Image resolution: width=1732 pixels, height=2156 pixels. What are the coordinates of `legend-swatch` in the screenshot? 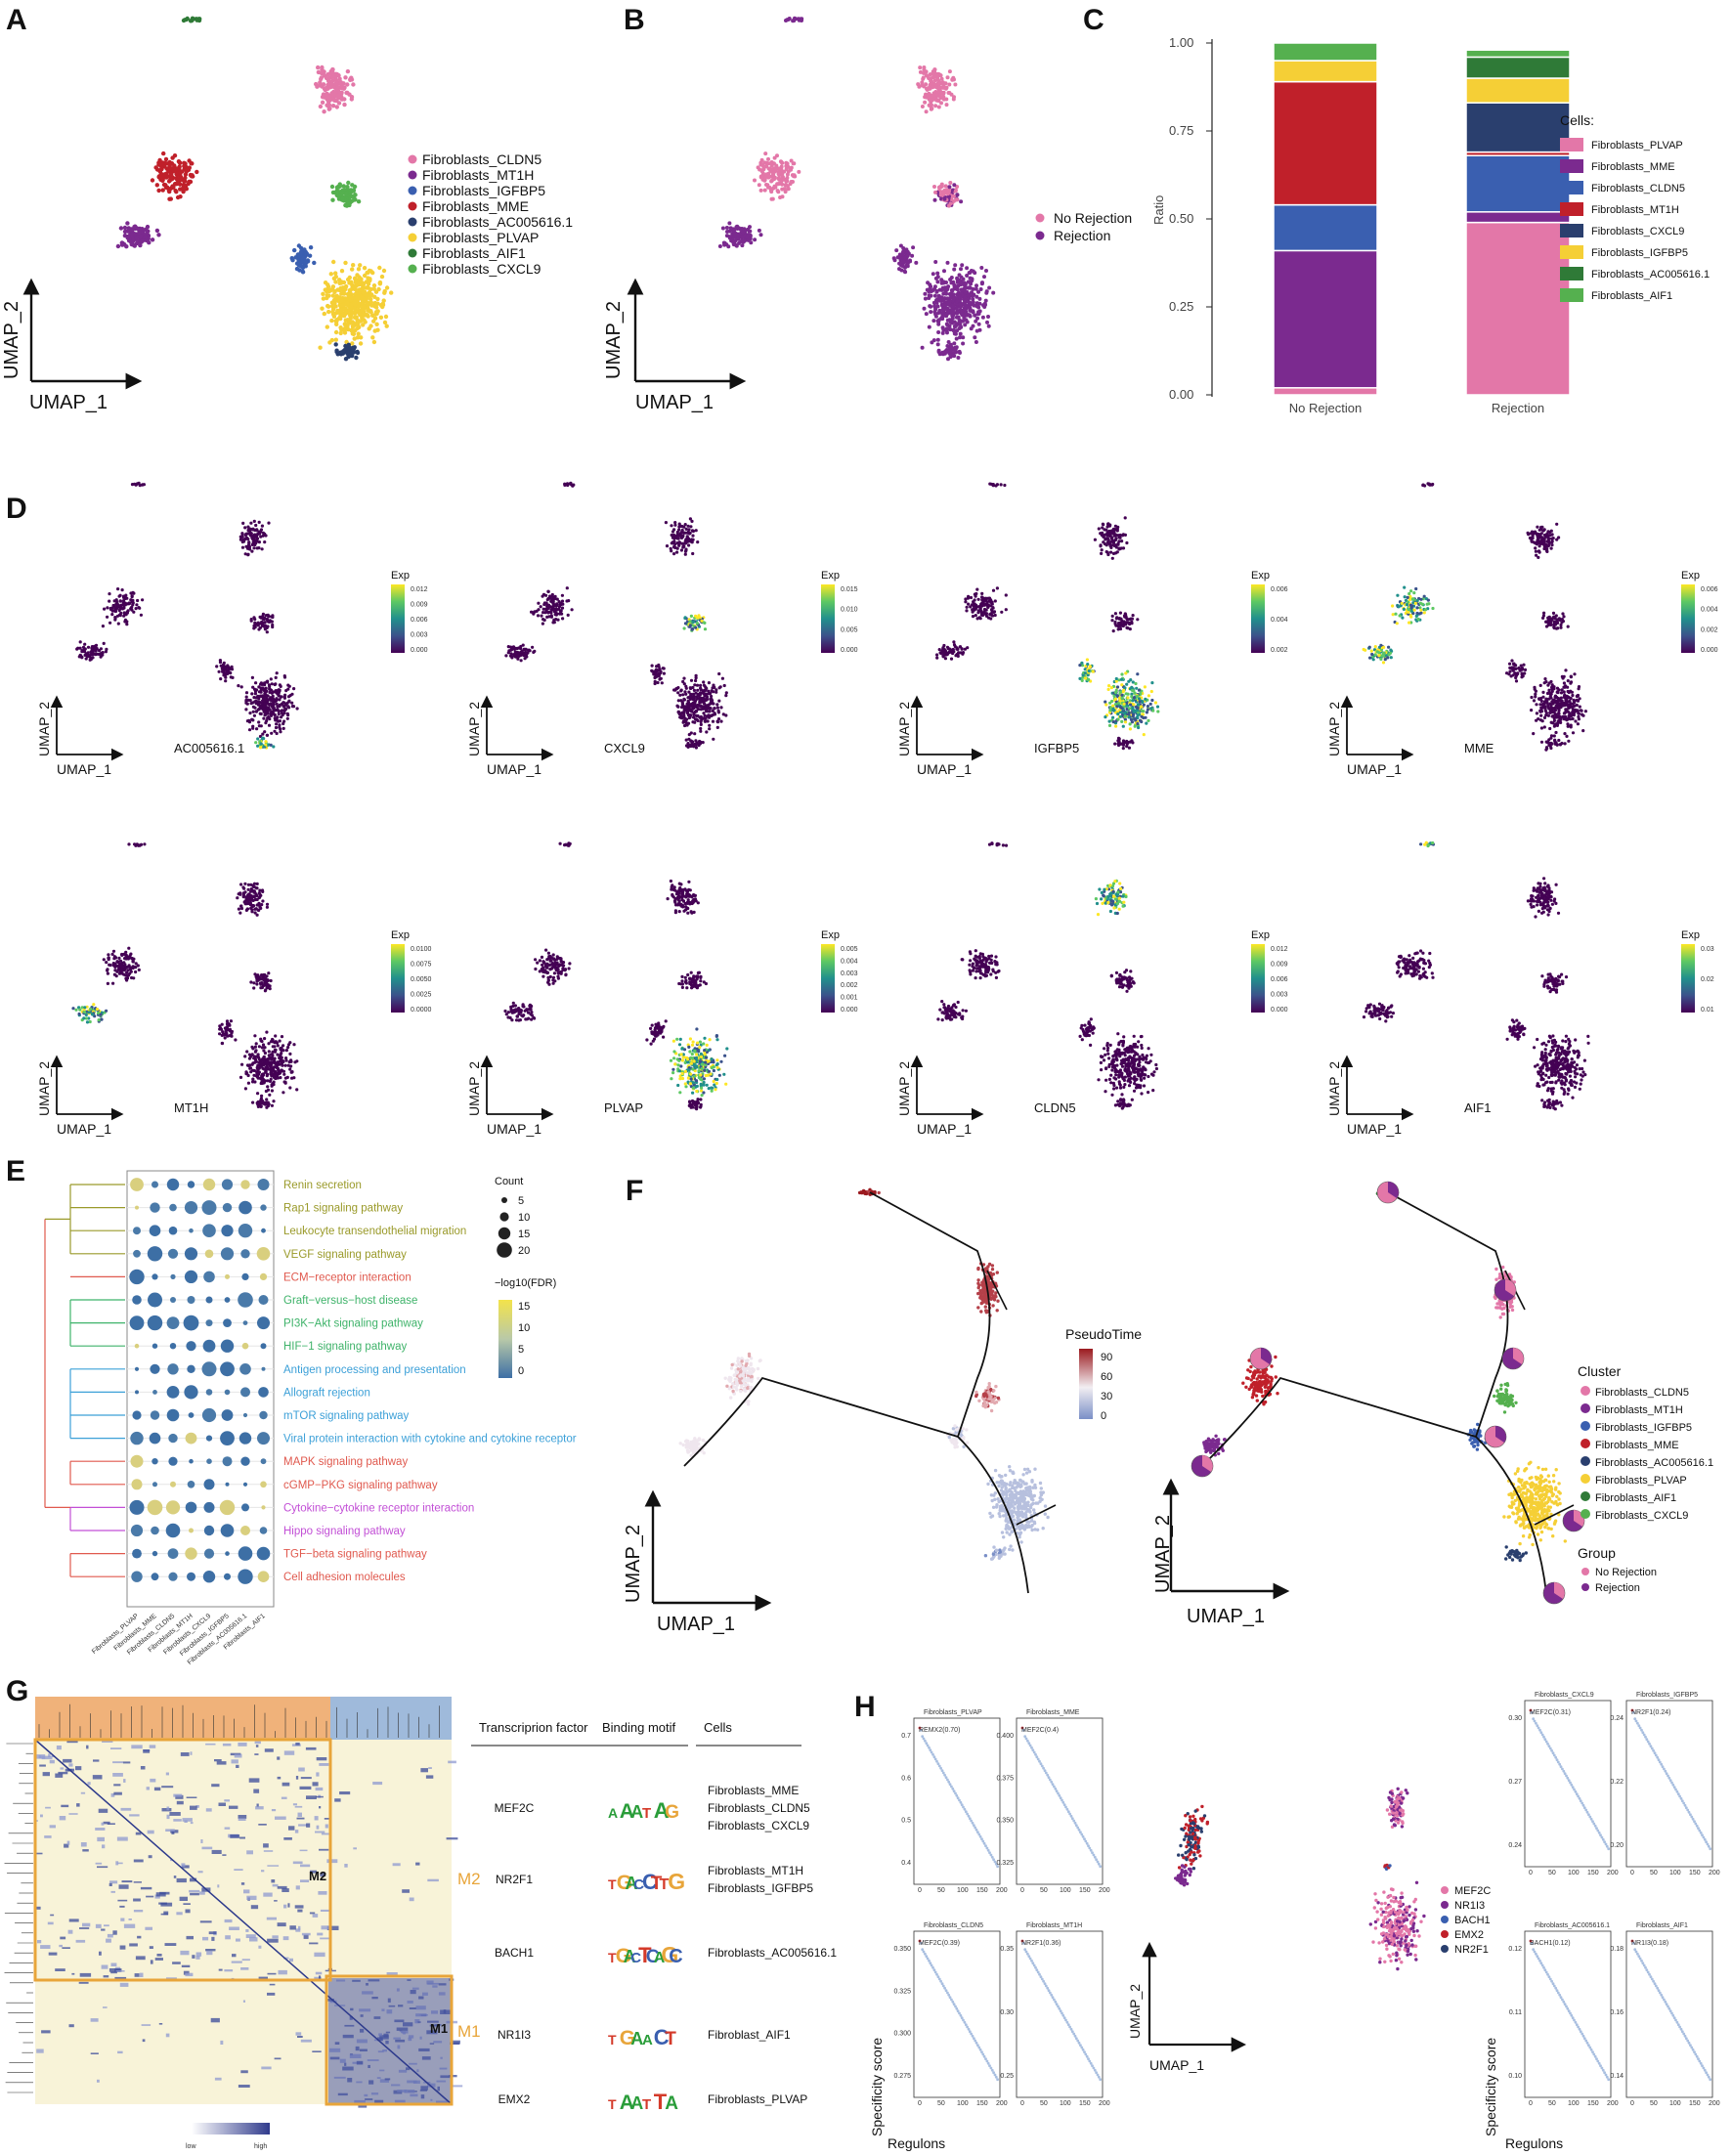 It's located at (1571, 209).